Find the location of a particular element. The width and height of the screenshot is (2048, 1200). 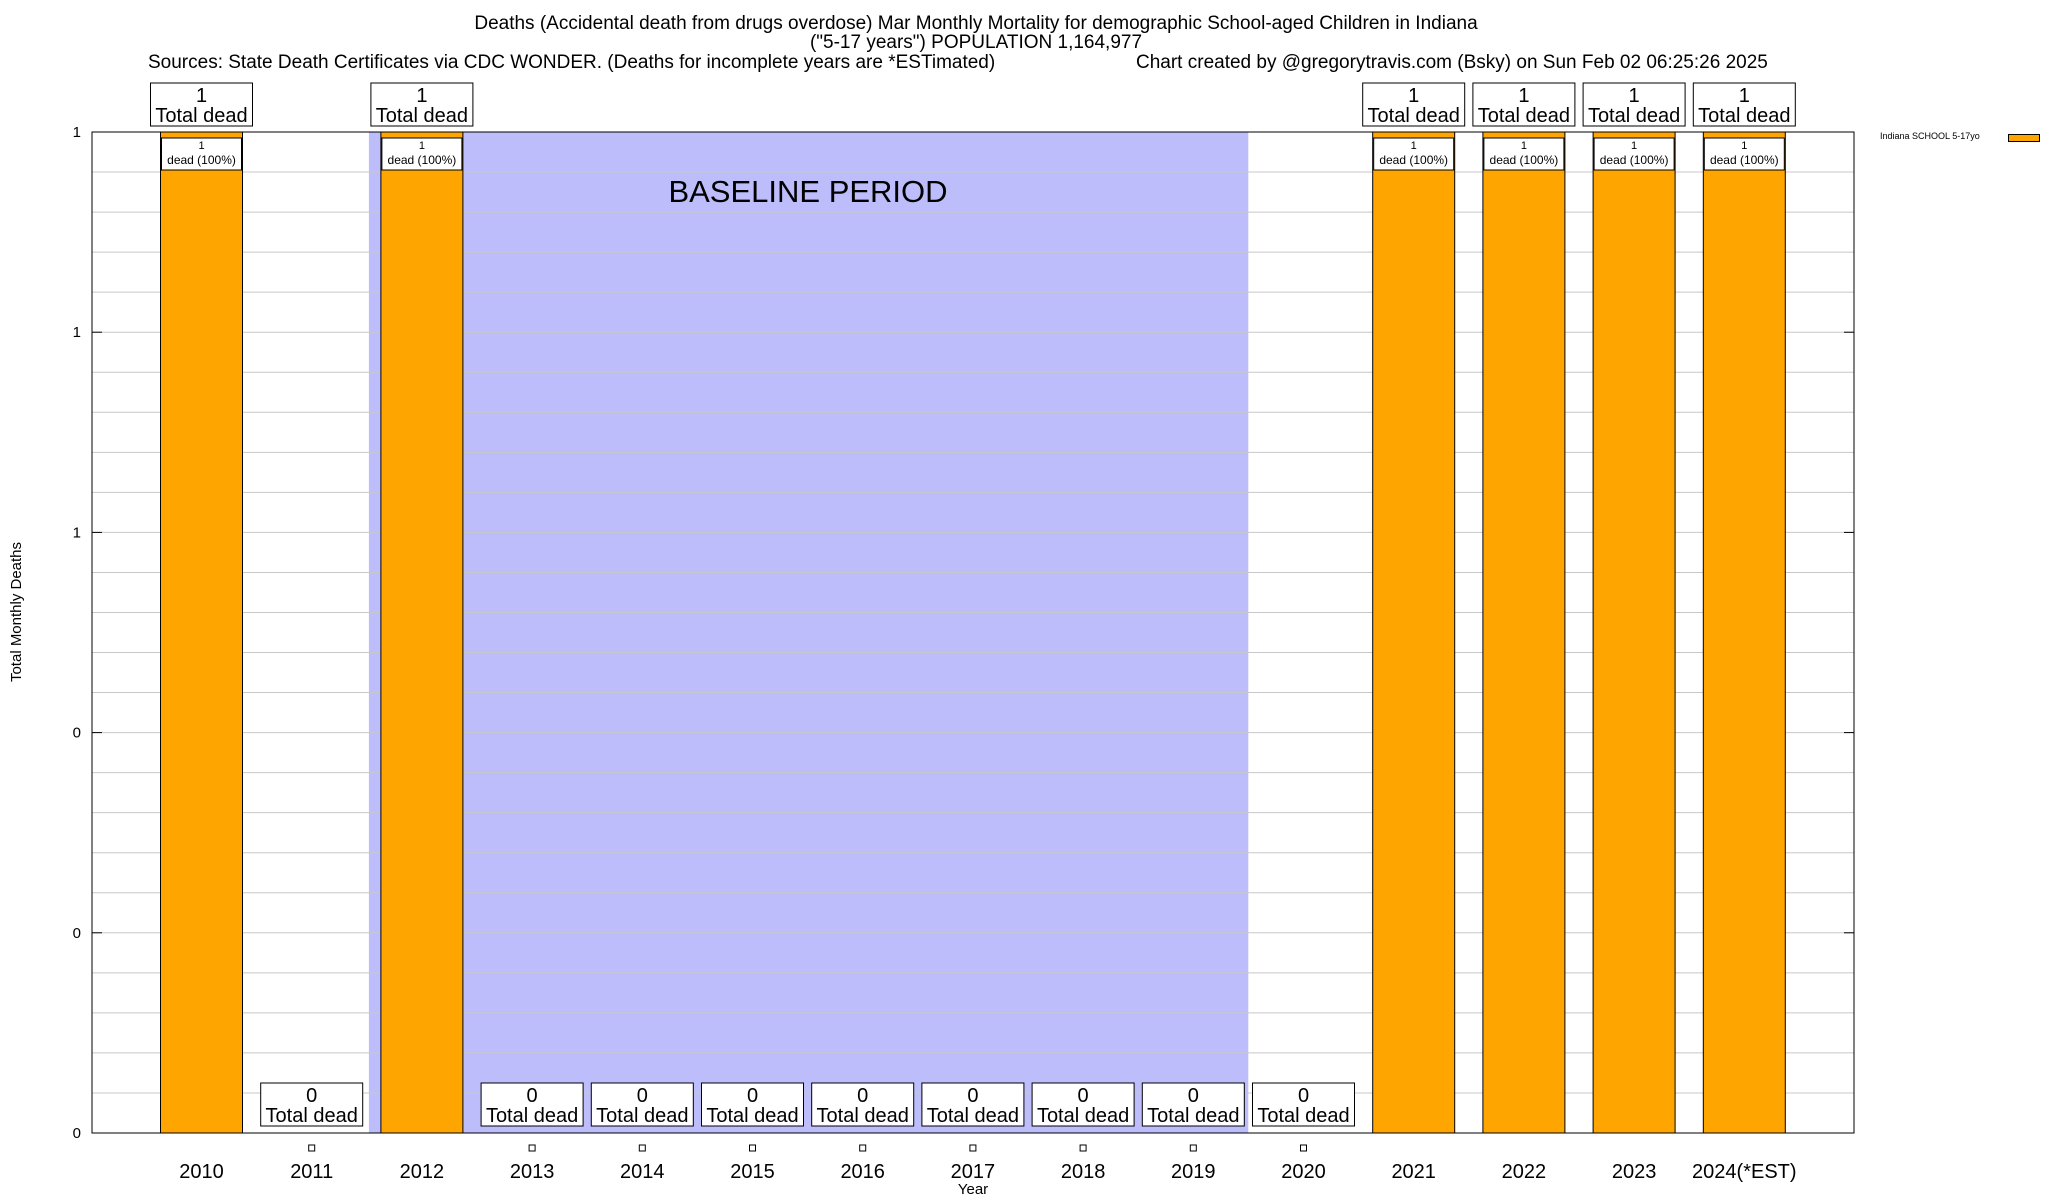

y-axis-label: Total Monthly Deaths is located at coordinates (16, 612).